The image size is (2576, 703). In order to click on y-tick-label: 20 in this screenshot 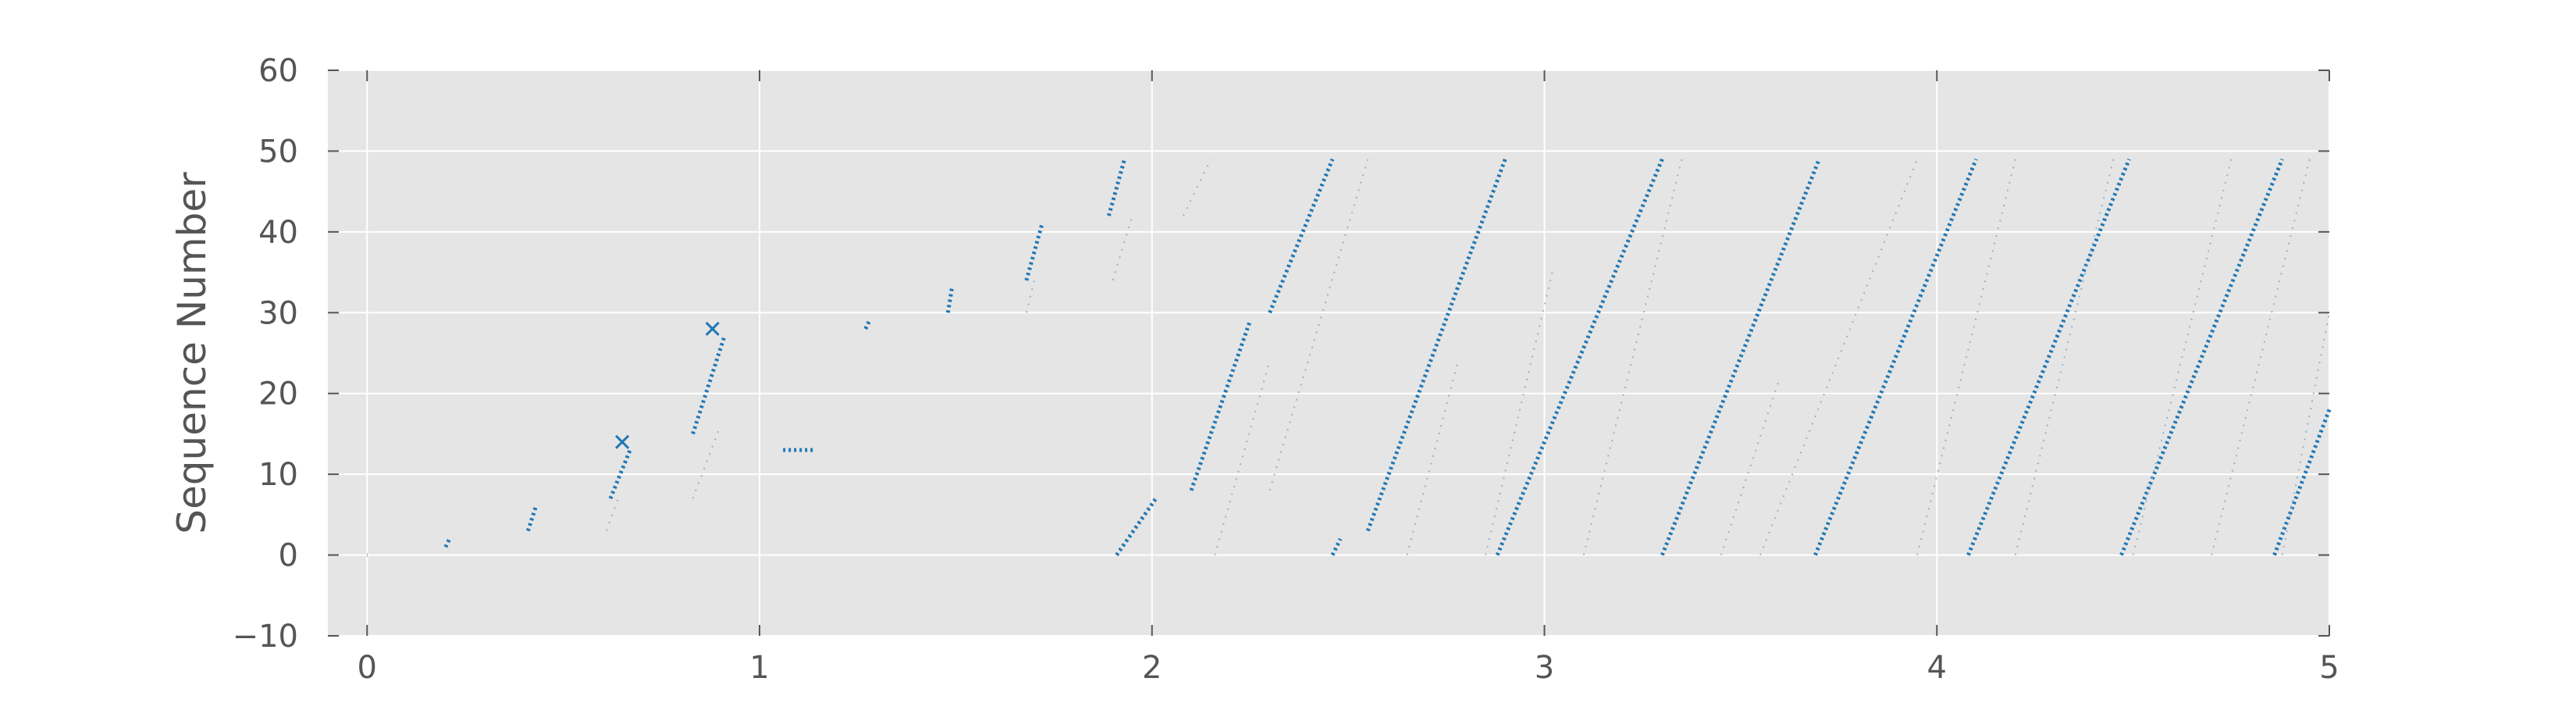, I will do `click(278, 394)`.